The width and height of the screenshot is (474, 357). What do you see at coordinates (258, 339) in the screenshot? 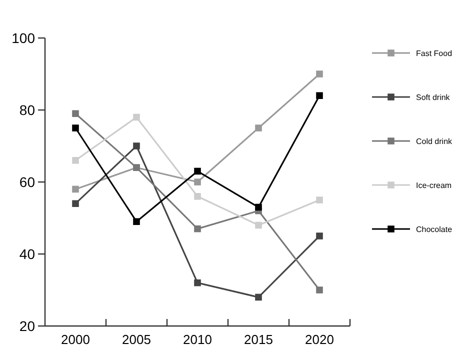
I see `x-tick-label: 2015` at bounding box center [258, 339].